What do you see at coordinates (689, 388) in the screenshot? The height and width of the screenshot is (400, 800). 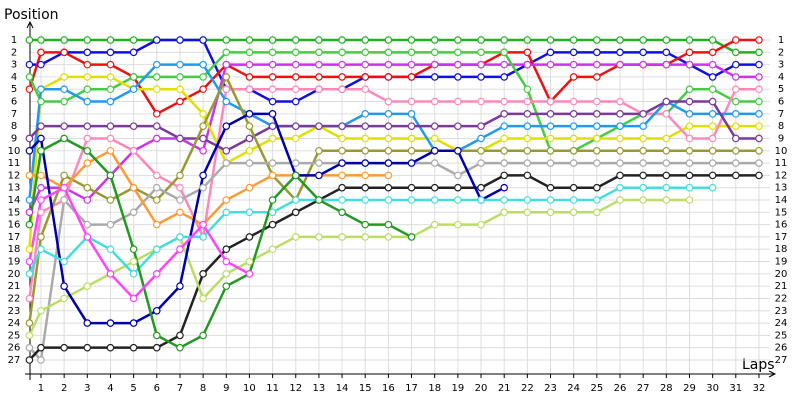 I see `x-tick-label: 29` at bounding box center [689, 388].